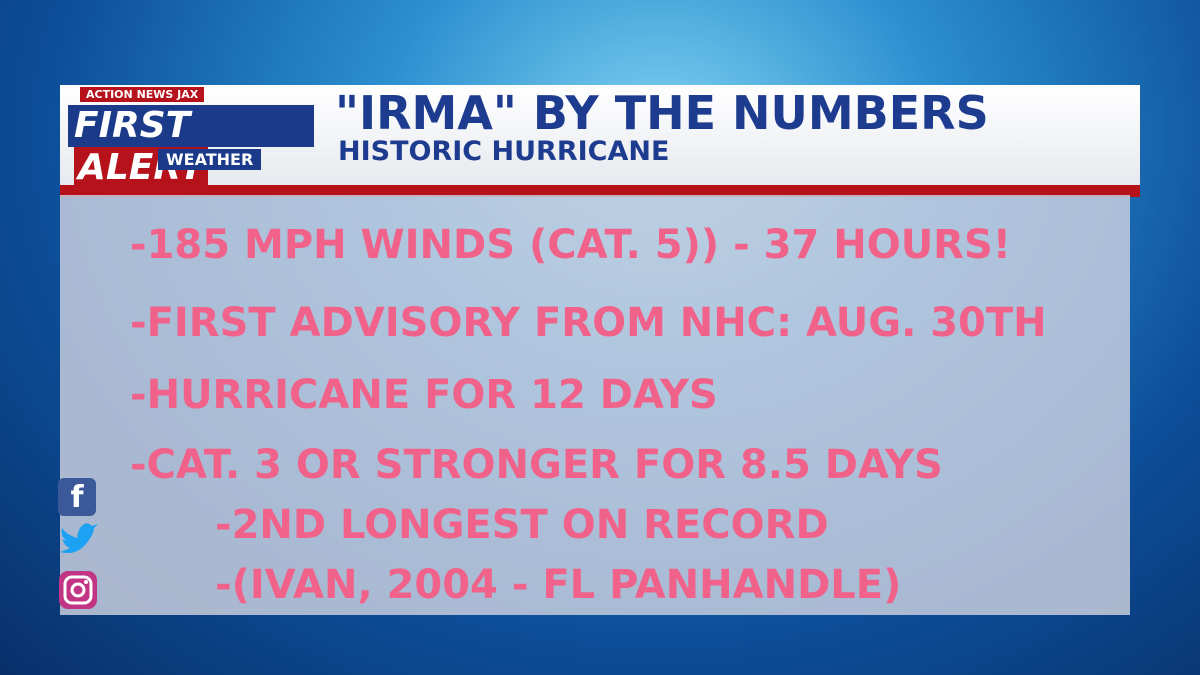  I want to click on logo-left: FIRST, so click(132, 125).